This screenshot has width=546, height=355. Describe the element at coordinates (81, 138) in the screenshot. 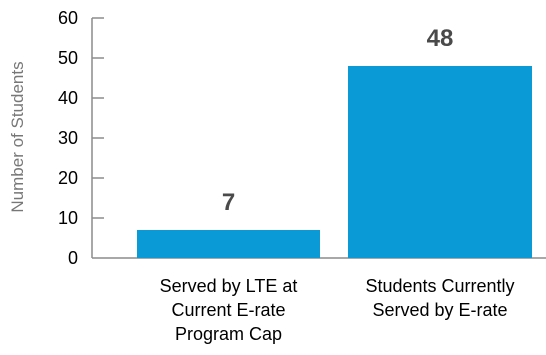

I see `y-axis-ticks: 0 10 20 30 40 50 60` at that location.